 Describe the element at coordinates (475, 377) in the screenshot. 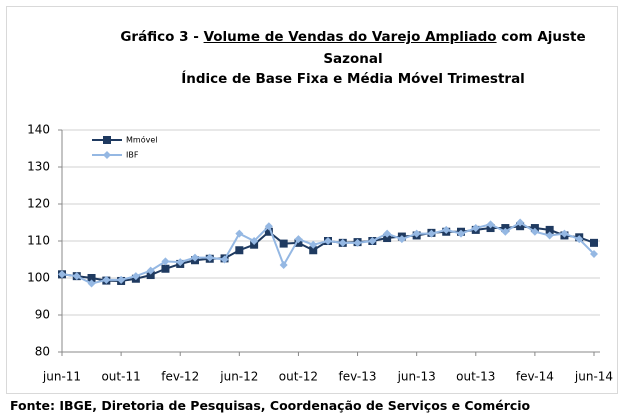

I see `x-tick-label: out-13` at that location.